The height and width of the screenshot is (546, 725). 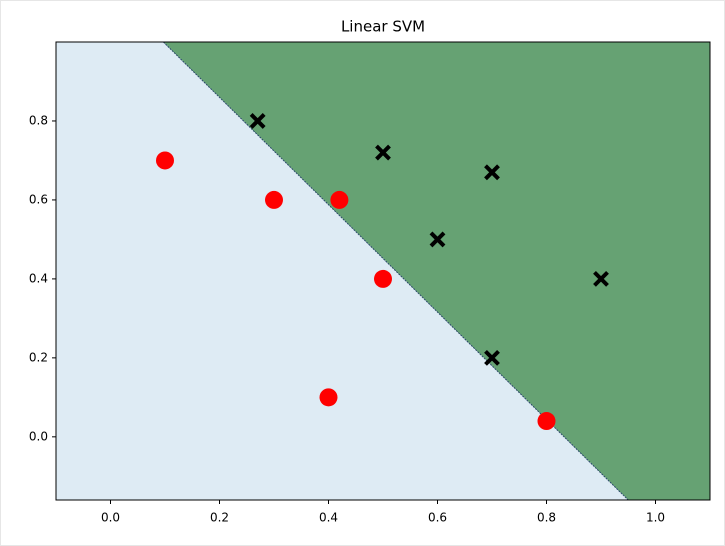 I want to click on y-tick-label: 0.0, so click(x=38, y=436).